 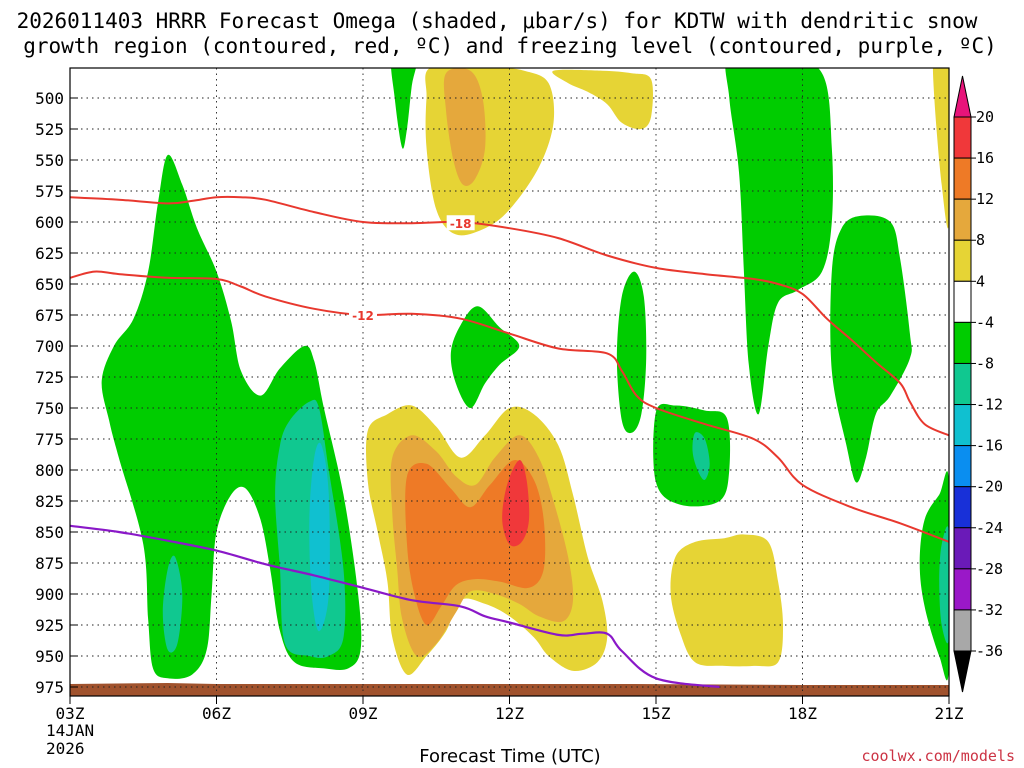 What do you see at coordinates (949, 713) in the screenshot?
I see `x-tick-label: 21Z` at bounding box center [949, 713].